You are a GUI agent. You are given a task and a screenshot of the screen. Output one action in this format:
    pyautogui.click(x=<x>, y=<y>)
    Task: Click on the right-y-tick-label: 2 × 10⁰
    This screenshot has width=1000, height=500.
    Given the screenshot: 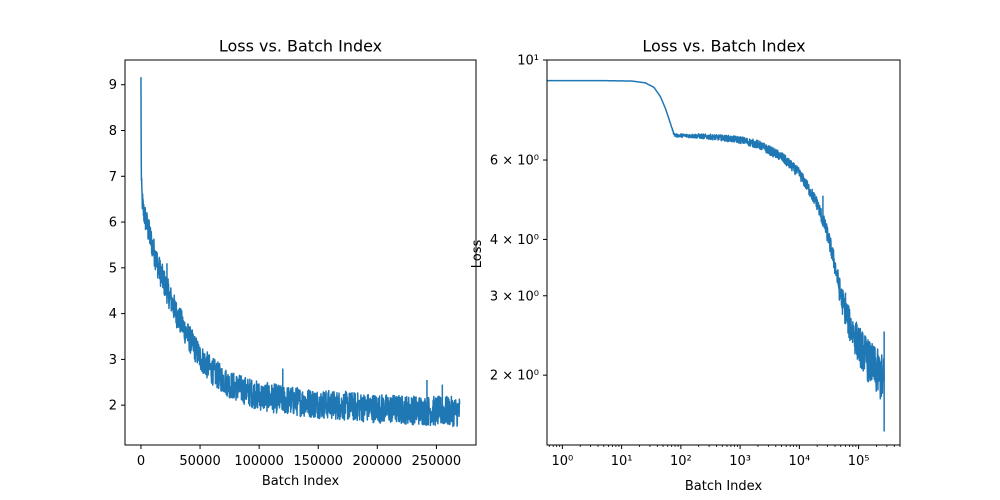 What is the action you would take?
    pyautogui.click(x=514, y=376)
    